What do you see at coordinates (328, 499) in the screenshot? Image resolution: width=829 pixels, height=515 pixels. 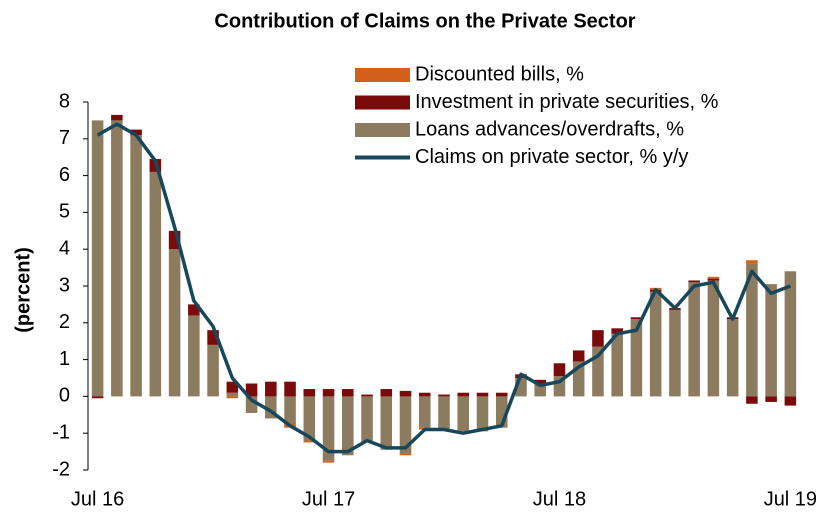 I see `x-tick-label: Jul 17` at bounding box center [328, 499].